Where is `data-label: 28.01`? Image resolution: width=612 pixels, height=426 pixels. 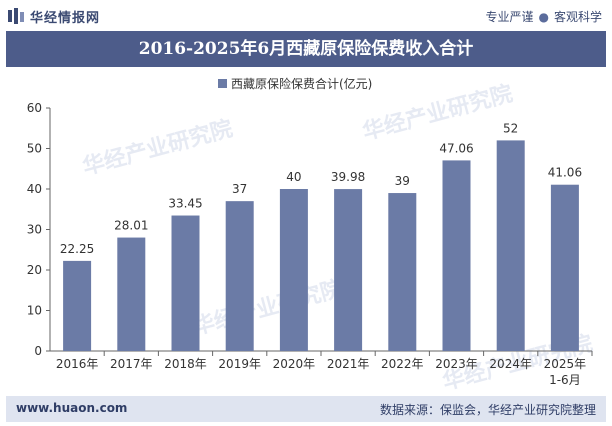
data-label: 28.01 is located at coordinates (131, 226).